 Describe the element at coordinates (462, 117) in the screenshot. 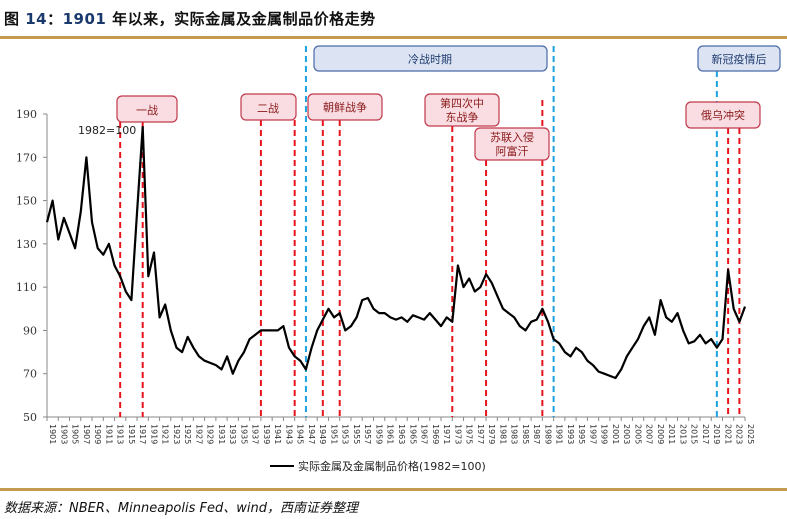

I see `mideast-label-line2: 东战争` at that location.